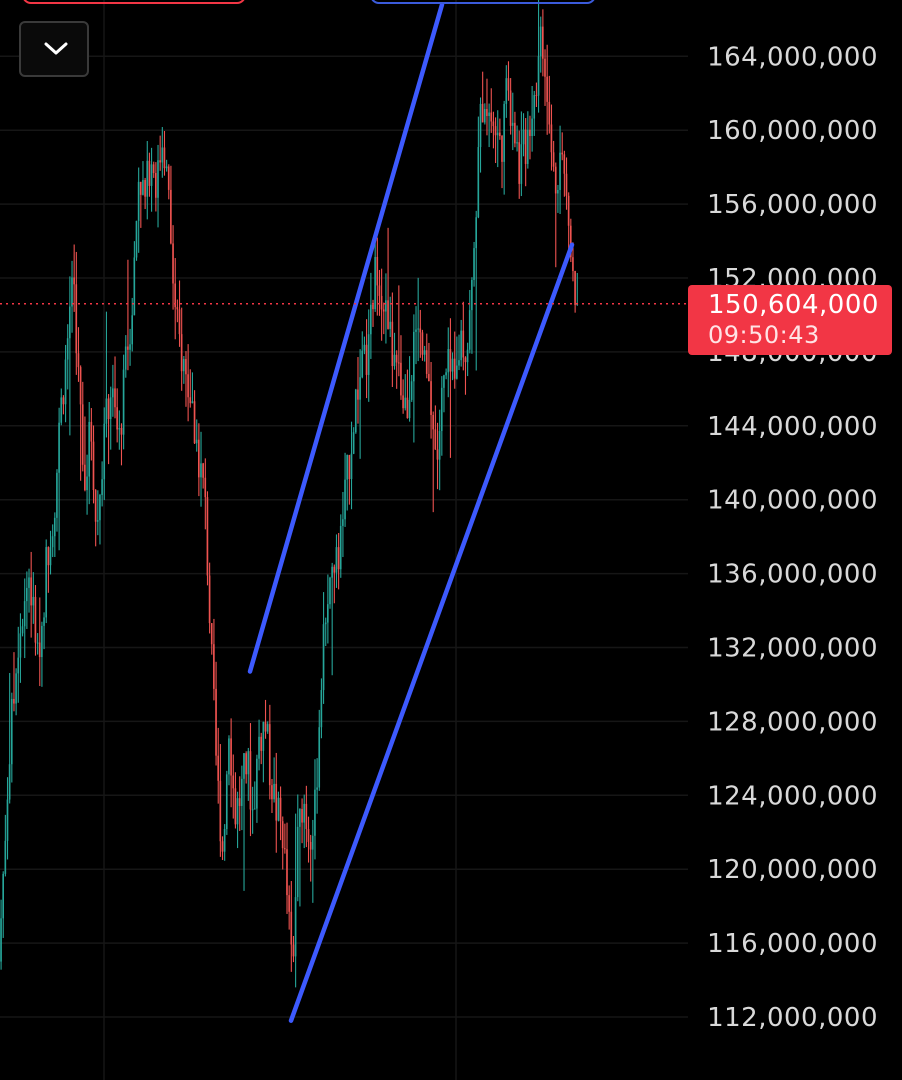 The height and width of the screenshot is (1080, 902). Describe the element at coordinates (792, 427) in the screenshot. I see `y-tick-label: 144,000,000` at that location.